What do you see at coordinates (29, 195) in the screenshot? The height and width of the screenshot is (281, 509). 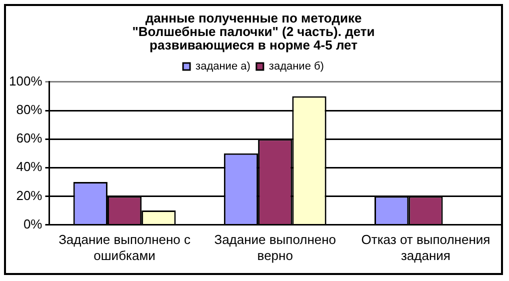 I see `y-tick-label: 20%` at bounding box center [29, 195].